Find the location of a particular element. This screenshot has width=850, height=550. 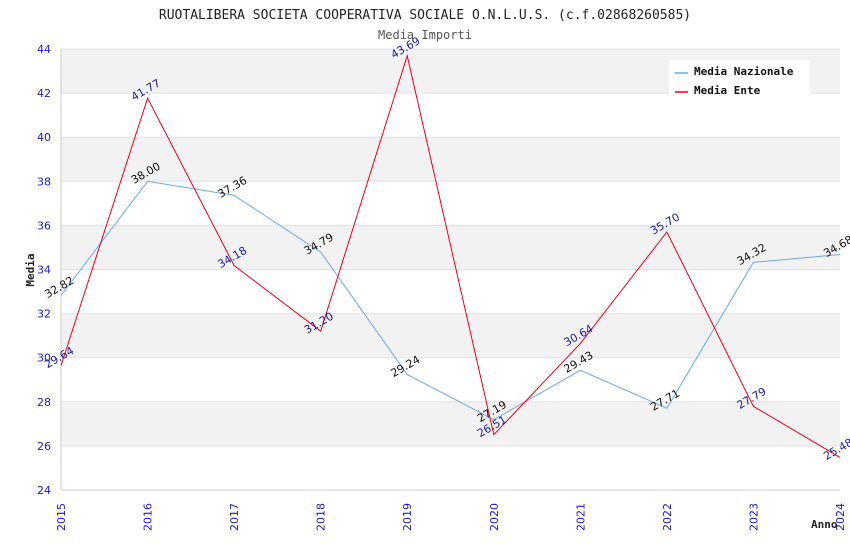

y-axis-label: Media is located at coordinates (30, 269).